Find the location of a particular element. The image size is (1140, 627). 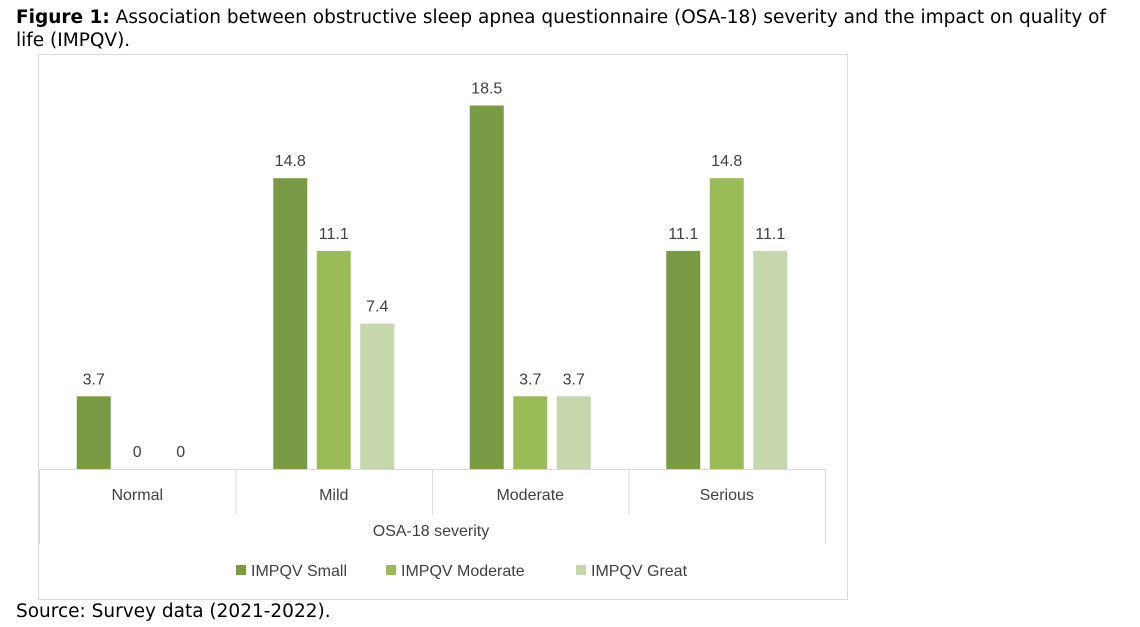

x-tick-label: Normal is located at coordinates (137, 495).